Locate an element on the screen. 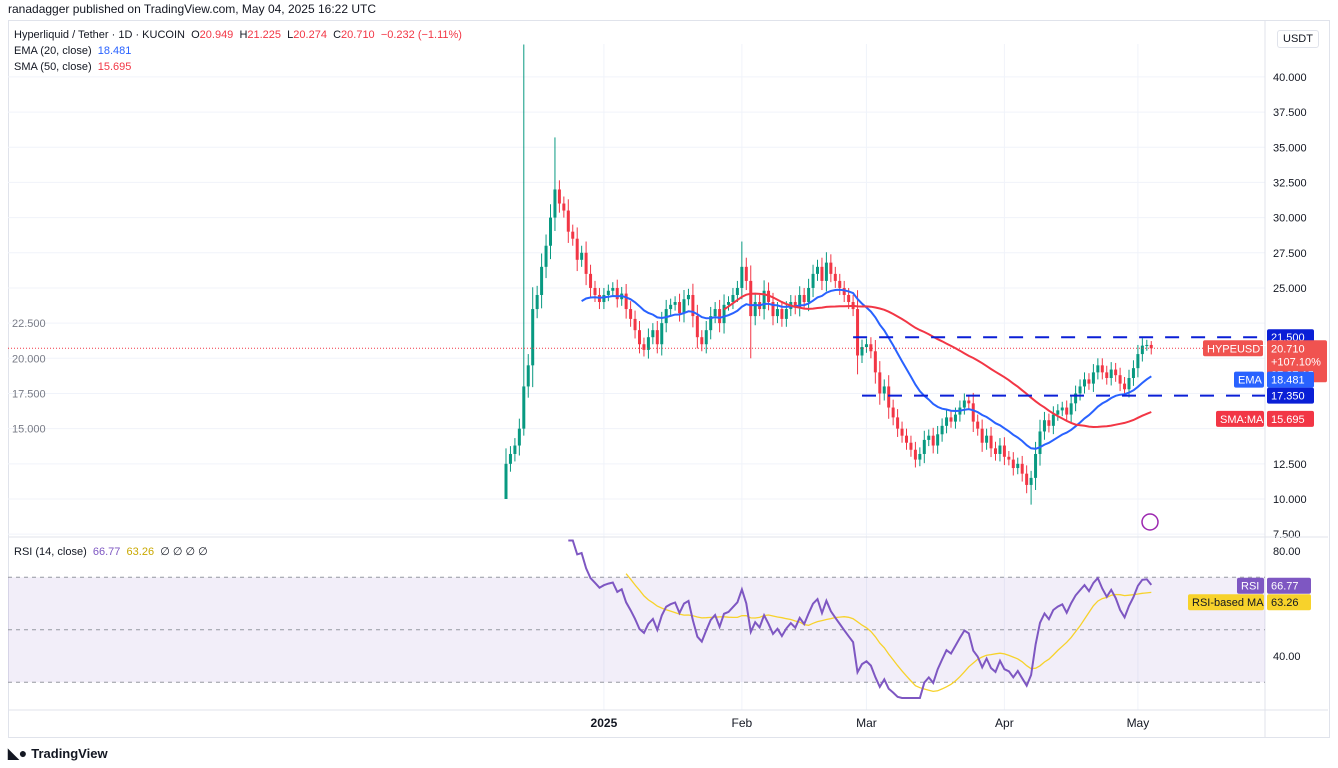 The width and height of the screenshot is (1338, 768). price-tick-label: 10.000 is located at coordinates (1290, 500).